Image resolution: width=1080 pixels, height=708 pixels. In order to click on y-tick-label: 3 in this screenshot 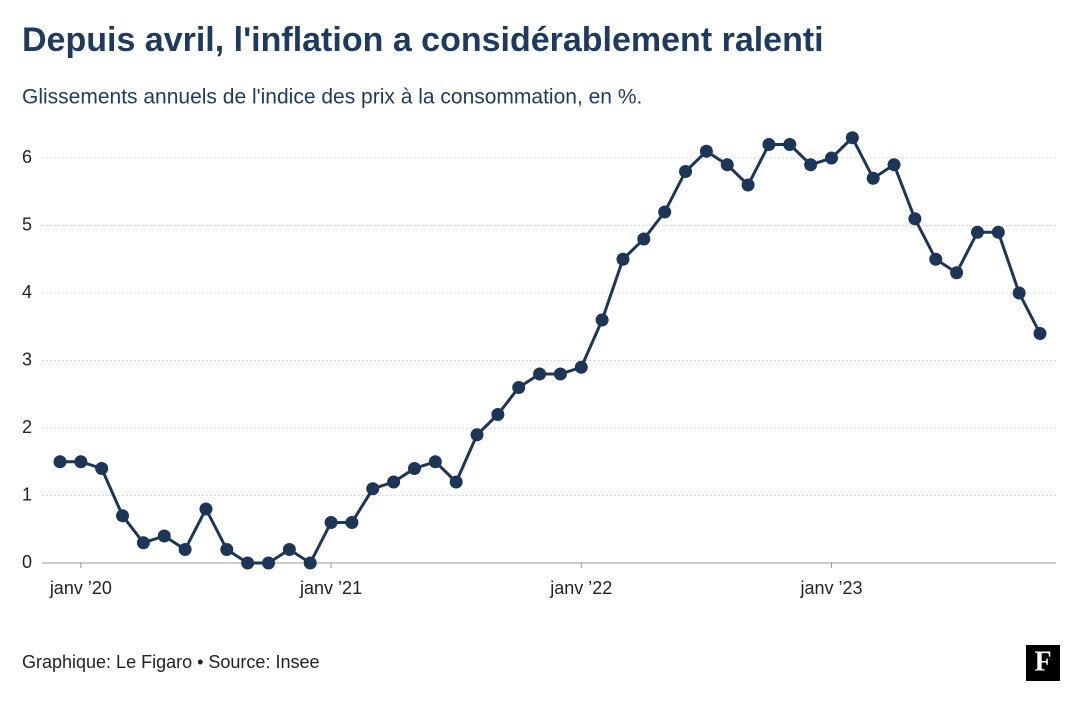, I will do `click(27, 359)`.